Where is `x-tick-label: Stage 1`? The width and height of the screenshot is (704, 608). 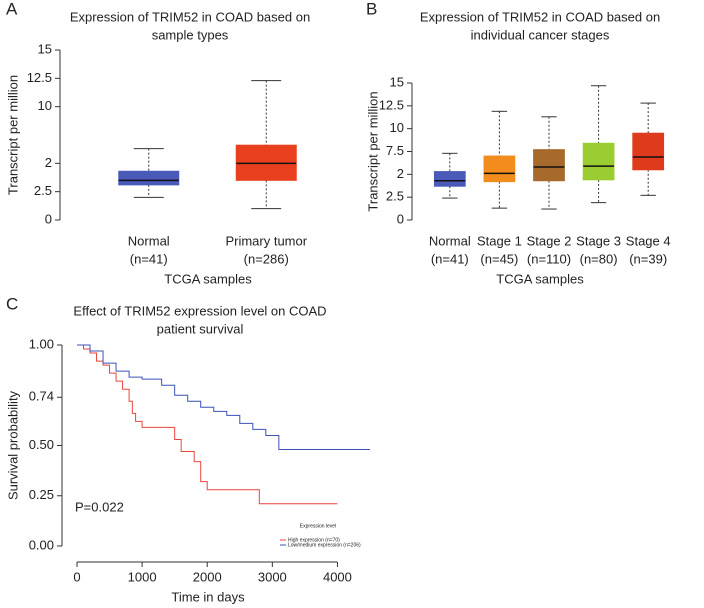
x-tick-label: Stage 1 is located at coordinates (499, 240).